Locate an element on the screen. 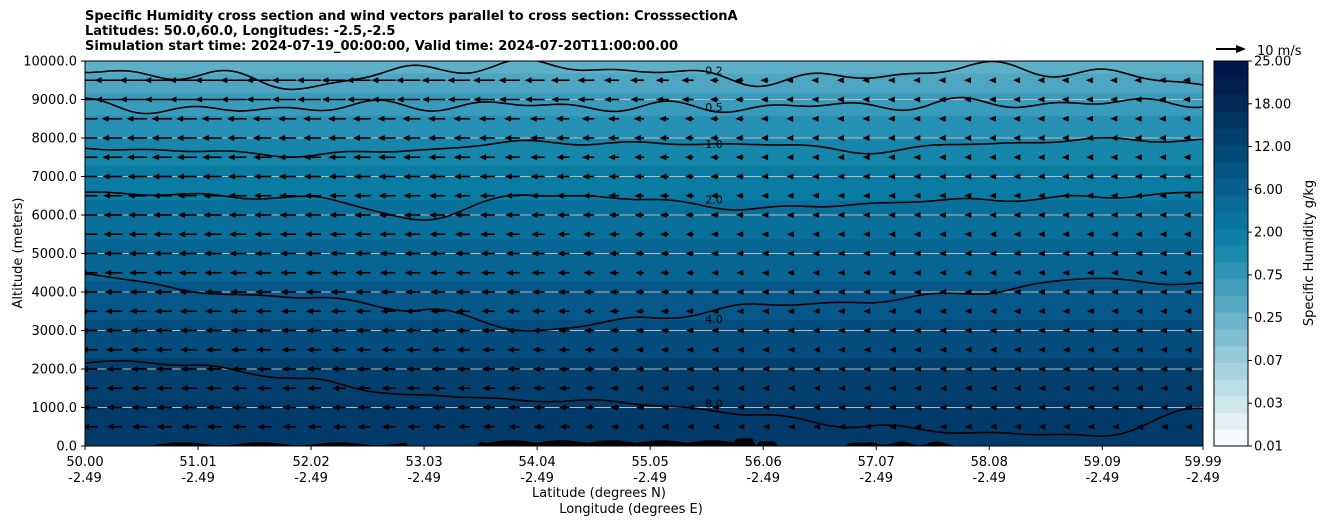 Image resolution: width=1326 pixels, height=526 pixels. contour-label: 2.0 is located at coordinates (714, 200).